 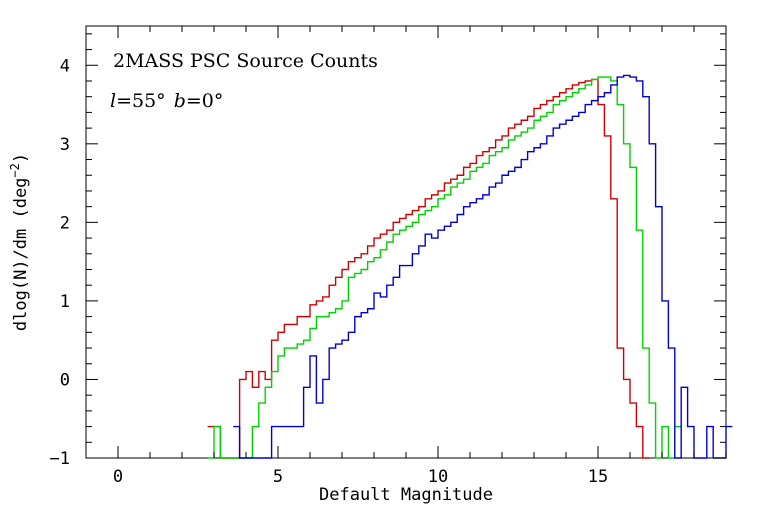 What do you see at coordinates (21, 255) in the screenshot?
I see `y-axis-title-main: dlog(N)/dm (deg` at bounding box center [21, 255].